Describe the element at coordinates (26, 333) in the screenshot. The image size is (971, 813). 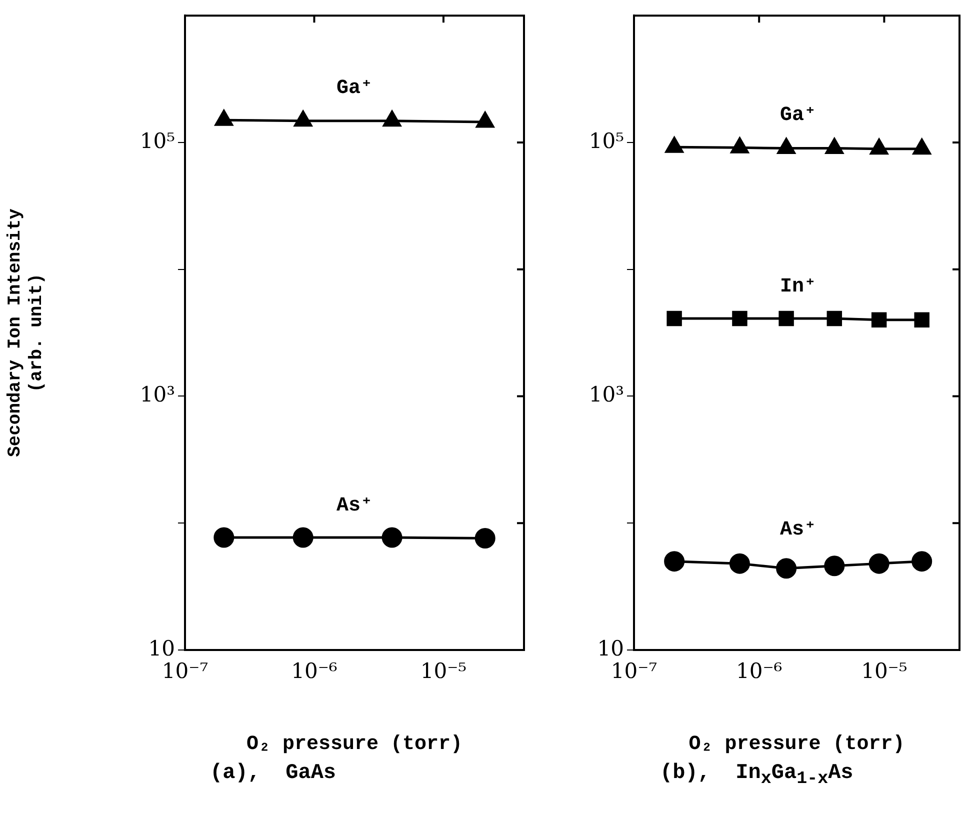
I see `y-axis-title: Secondary Ion Intensity (arb. unit)` at that location.